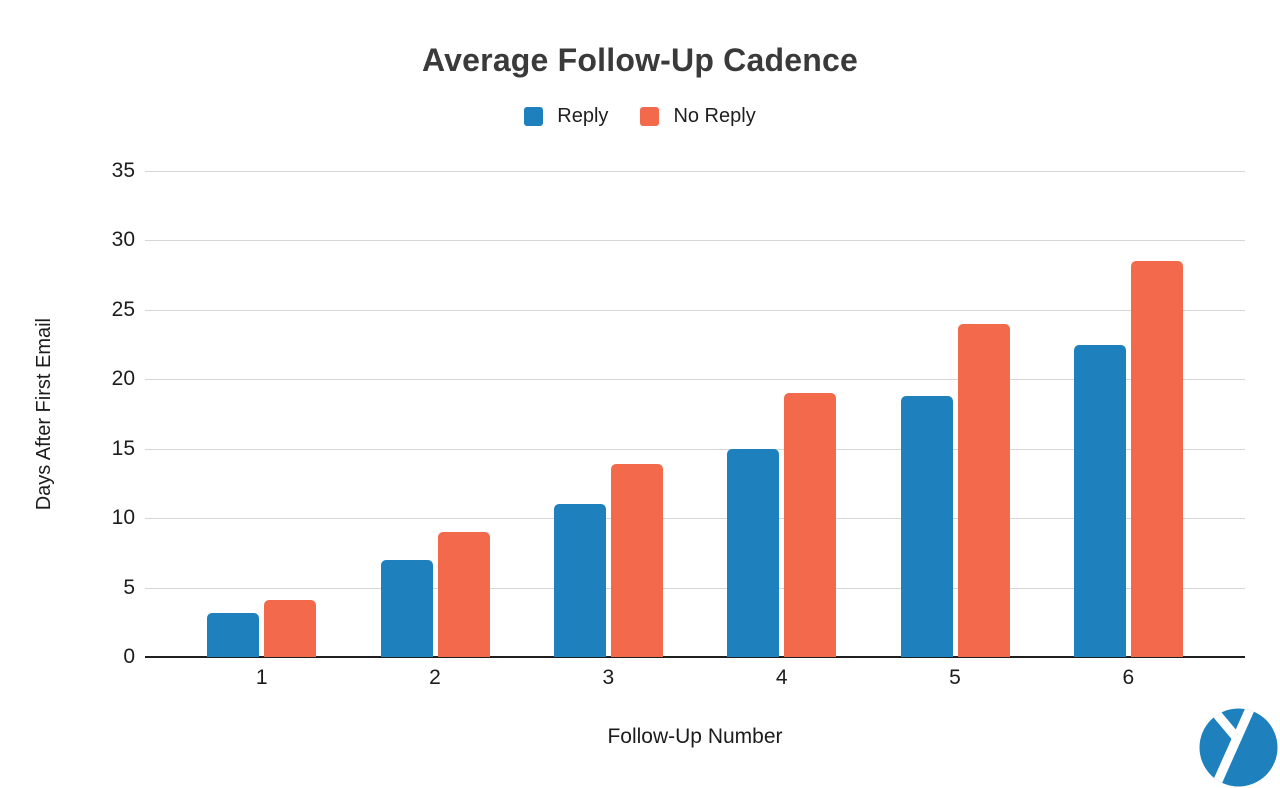 The height and width of the screenshot is (788, 1280). Describe the element at coordinates (123, 170) in the screenshot. I see `y-tick-label-35: 35` at that location.